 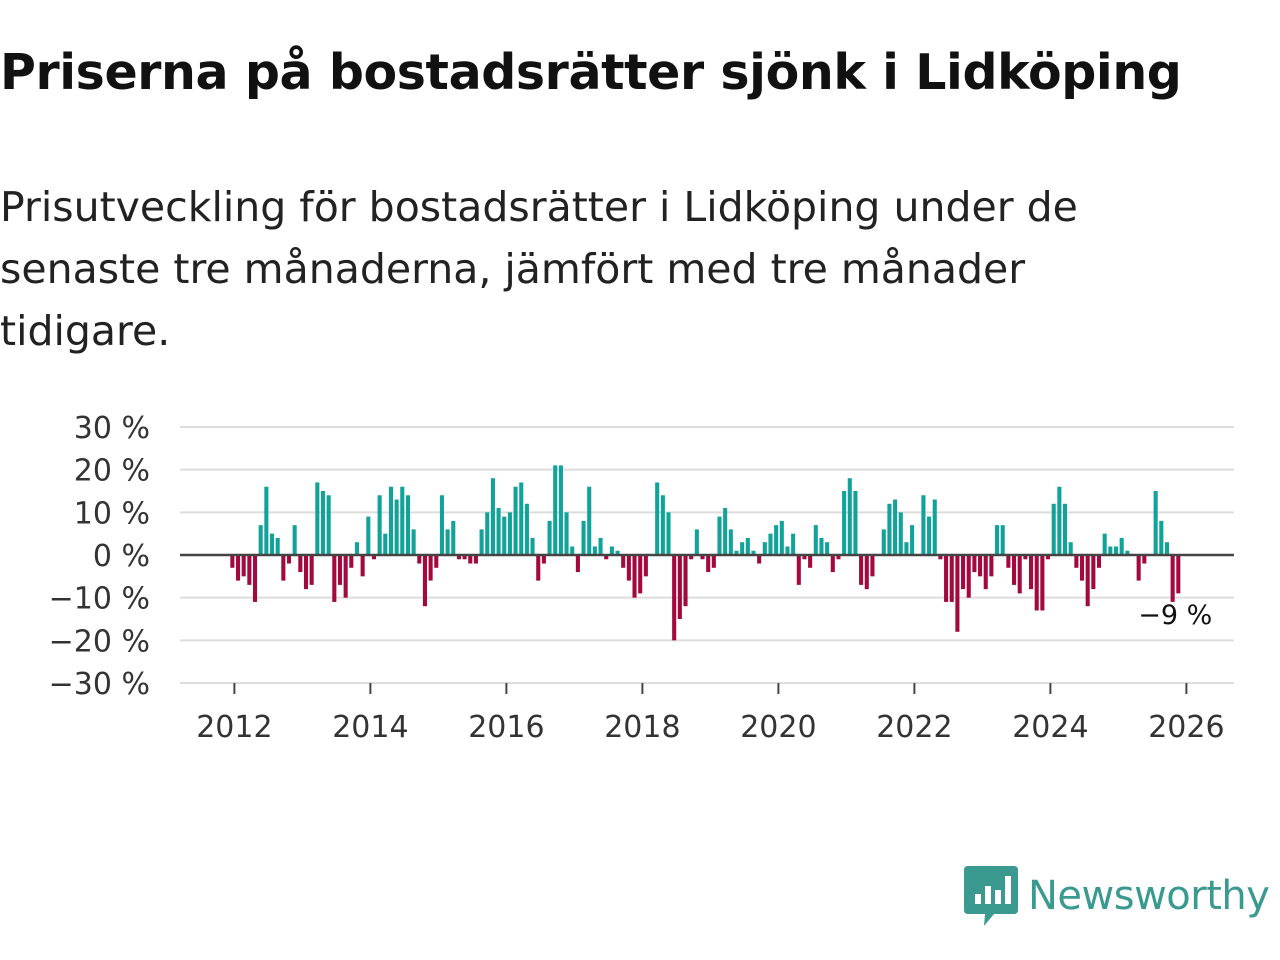 I want to click on x-tick-label: 2026, so click(x=1186, y=727).